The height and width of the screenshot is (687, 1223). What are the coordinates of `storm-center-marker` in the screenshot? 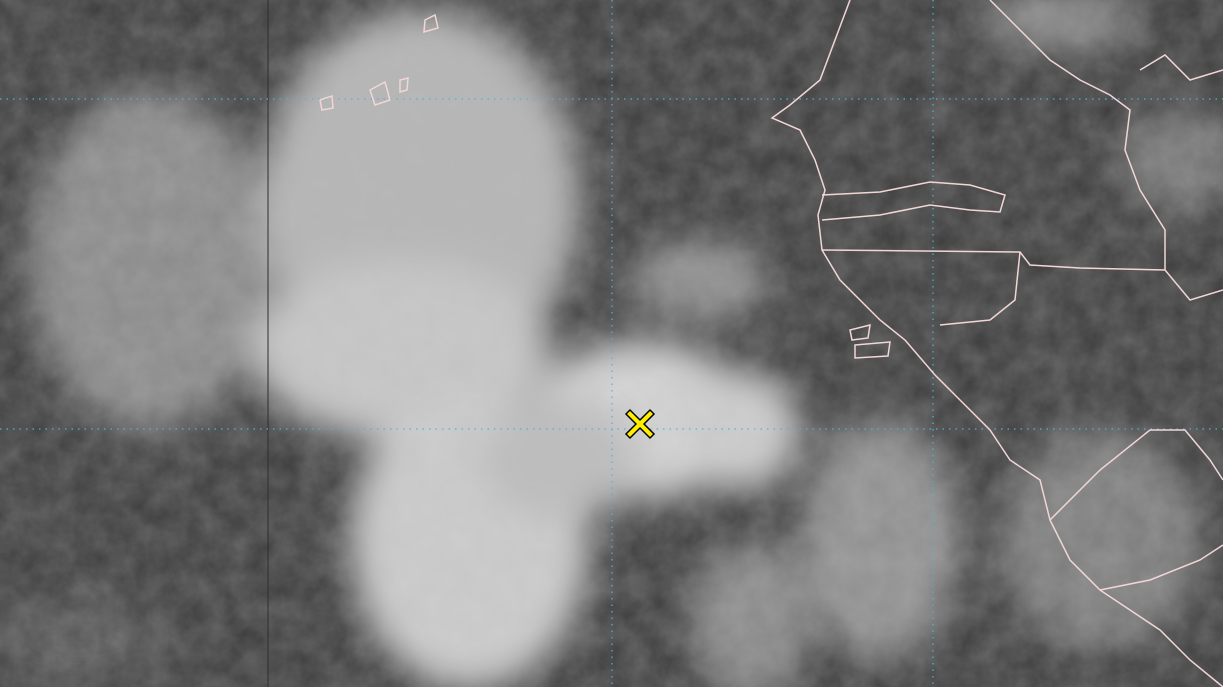 It's located at (640, 424).